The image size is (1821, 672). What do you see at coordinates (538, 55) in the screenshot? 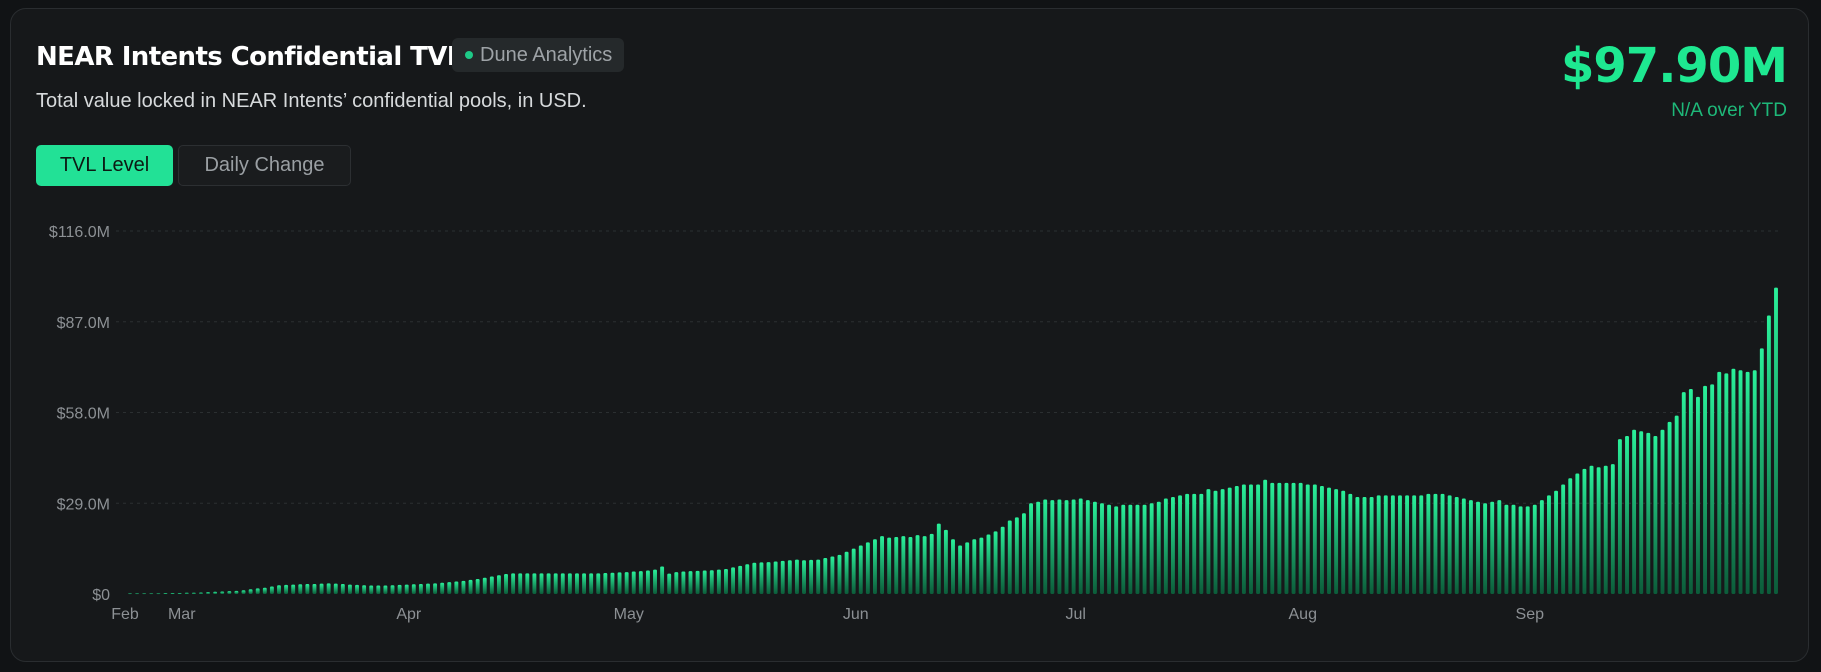
I see `source-badge: Dune Analytics` at bounding box center [538, 55].